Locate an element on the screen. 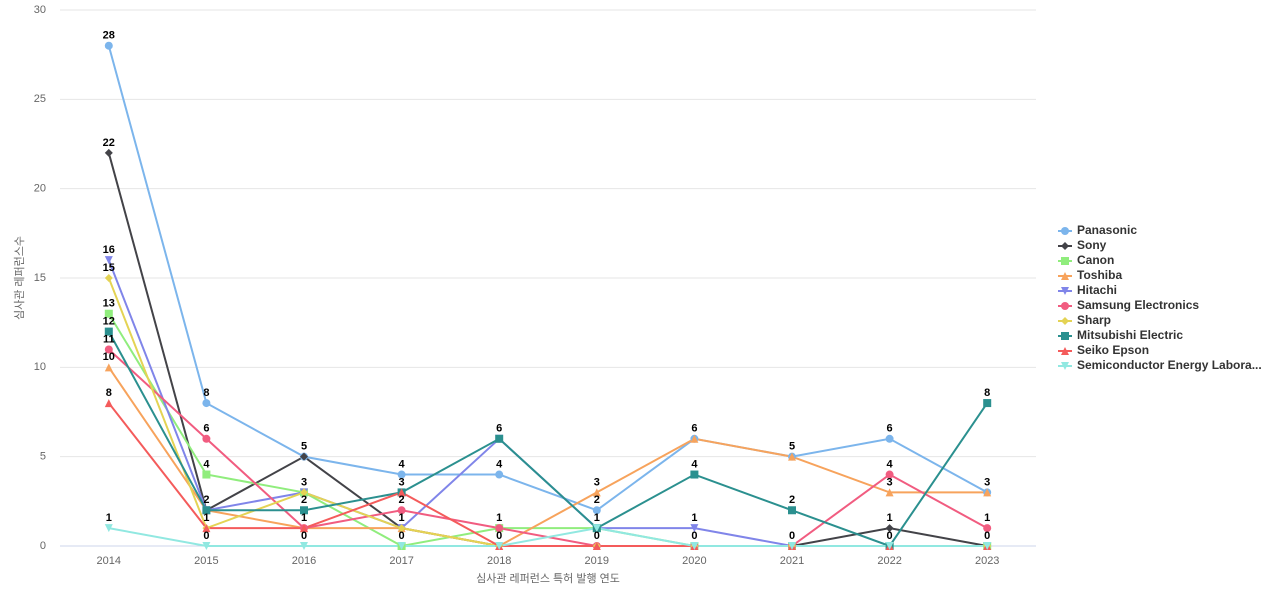 Image resolution: width=1280 pixels, height=600 pixels. legend-item: Toshiba is located at coordinates (1090, 275).